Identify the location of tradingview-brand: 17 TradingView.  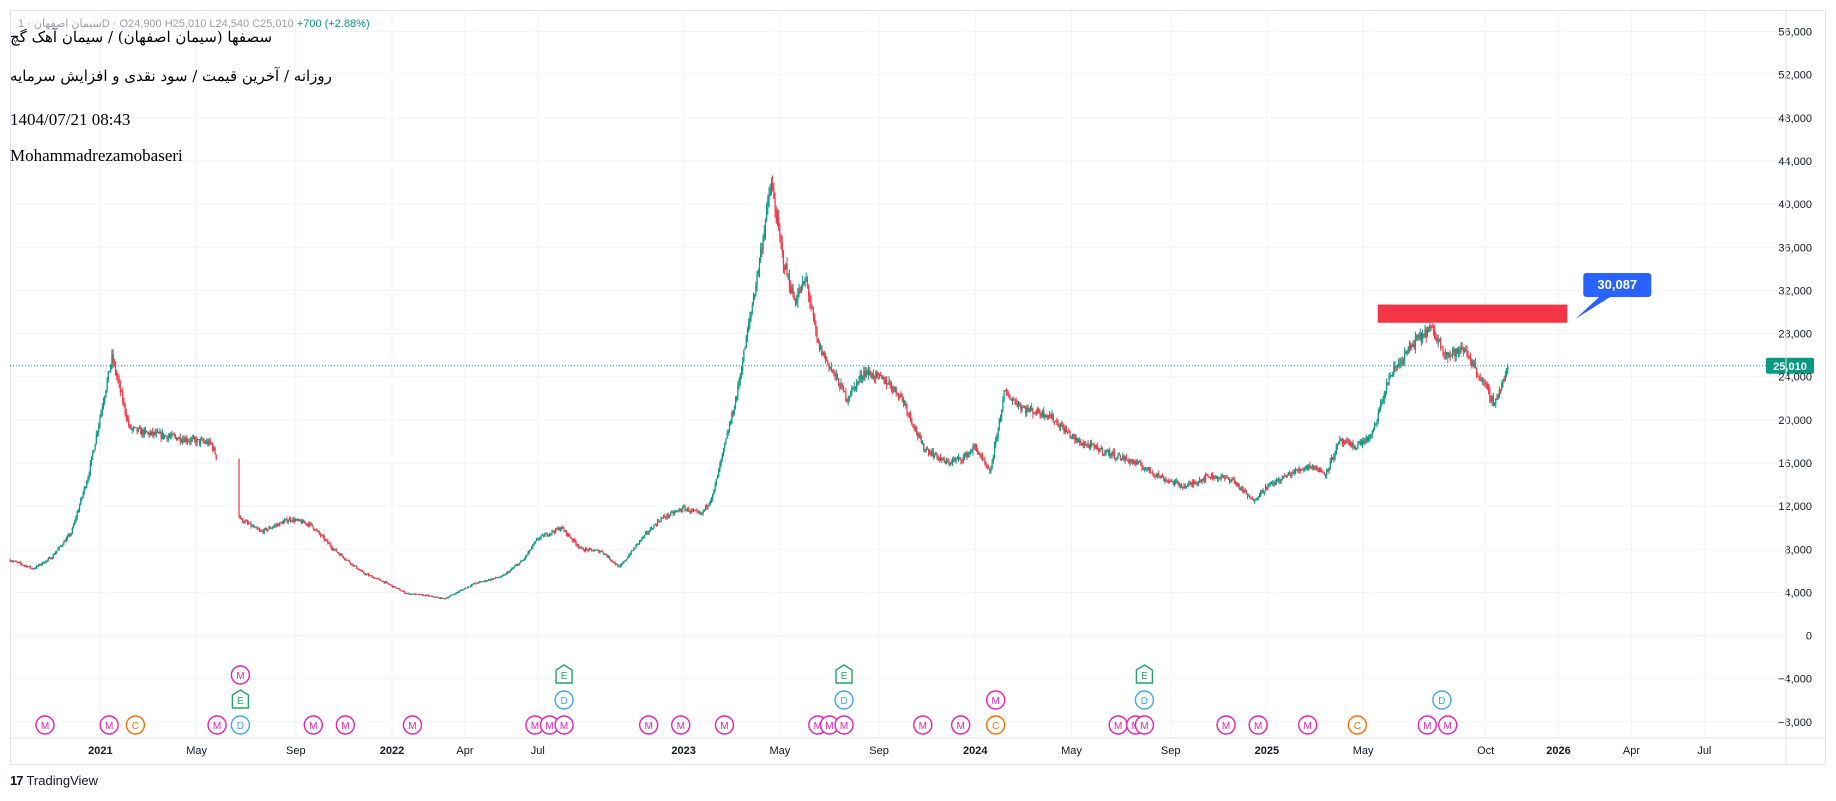
(54, 780).